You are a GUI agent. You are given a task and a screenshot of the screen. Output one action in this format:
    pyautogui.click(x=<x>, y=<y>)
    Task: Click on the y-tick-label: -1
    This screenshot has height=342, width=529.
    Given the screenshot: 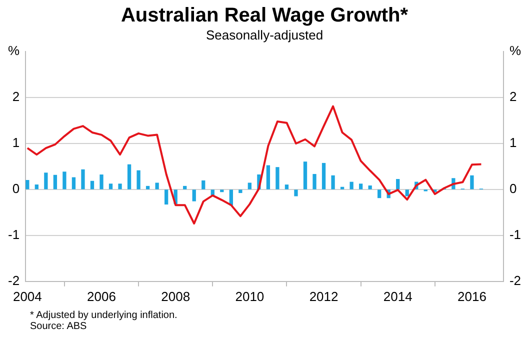 What is the action you would take?
    pyautogui.click(x=14, y=234)
    